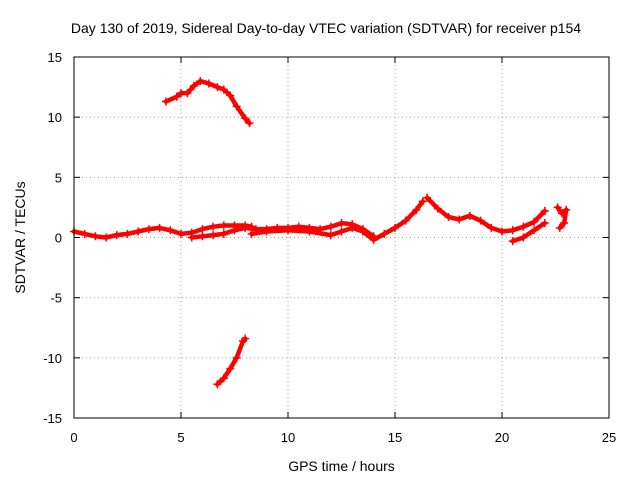 The width and height of the screenshot is (640, 480). Describe the element at coordinates (52, 358) in the screenshot. I see `y-tick-label: -10` at that location.